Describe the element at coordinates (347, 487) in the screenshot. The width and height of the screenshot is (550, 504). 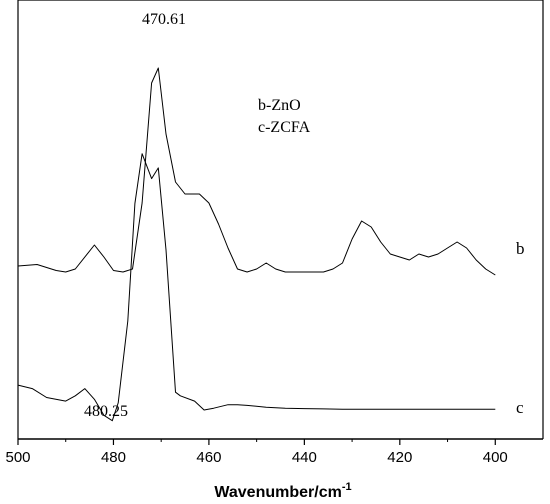
I see `x-axis-title-superscript: -1` at that location.